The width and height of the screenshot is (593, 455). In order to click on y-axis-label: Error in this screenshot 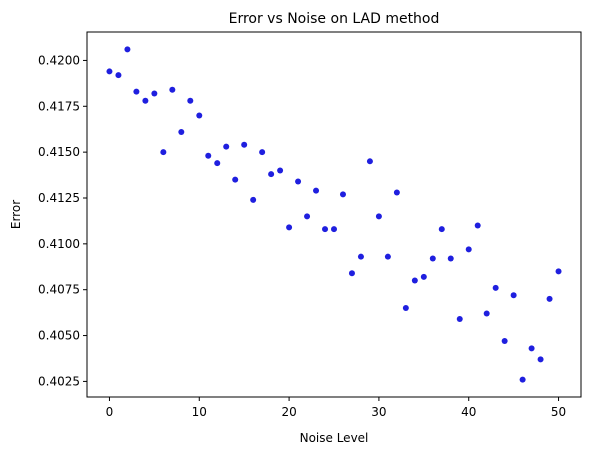, I will do `click(16, 214)`.